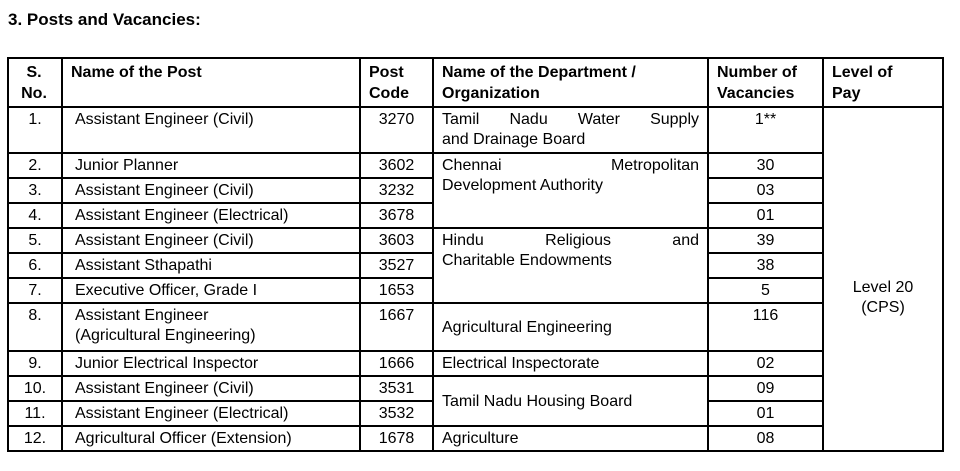 The image size is (960, 471). I want to click on header-post-name-cell: Name of the Post, so click(211, 82).